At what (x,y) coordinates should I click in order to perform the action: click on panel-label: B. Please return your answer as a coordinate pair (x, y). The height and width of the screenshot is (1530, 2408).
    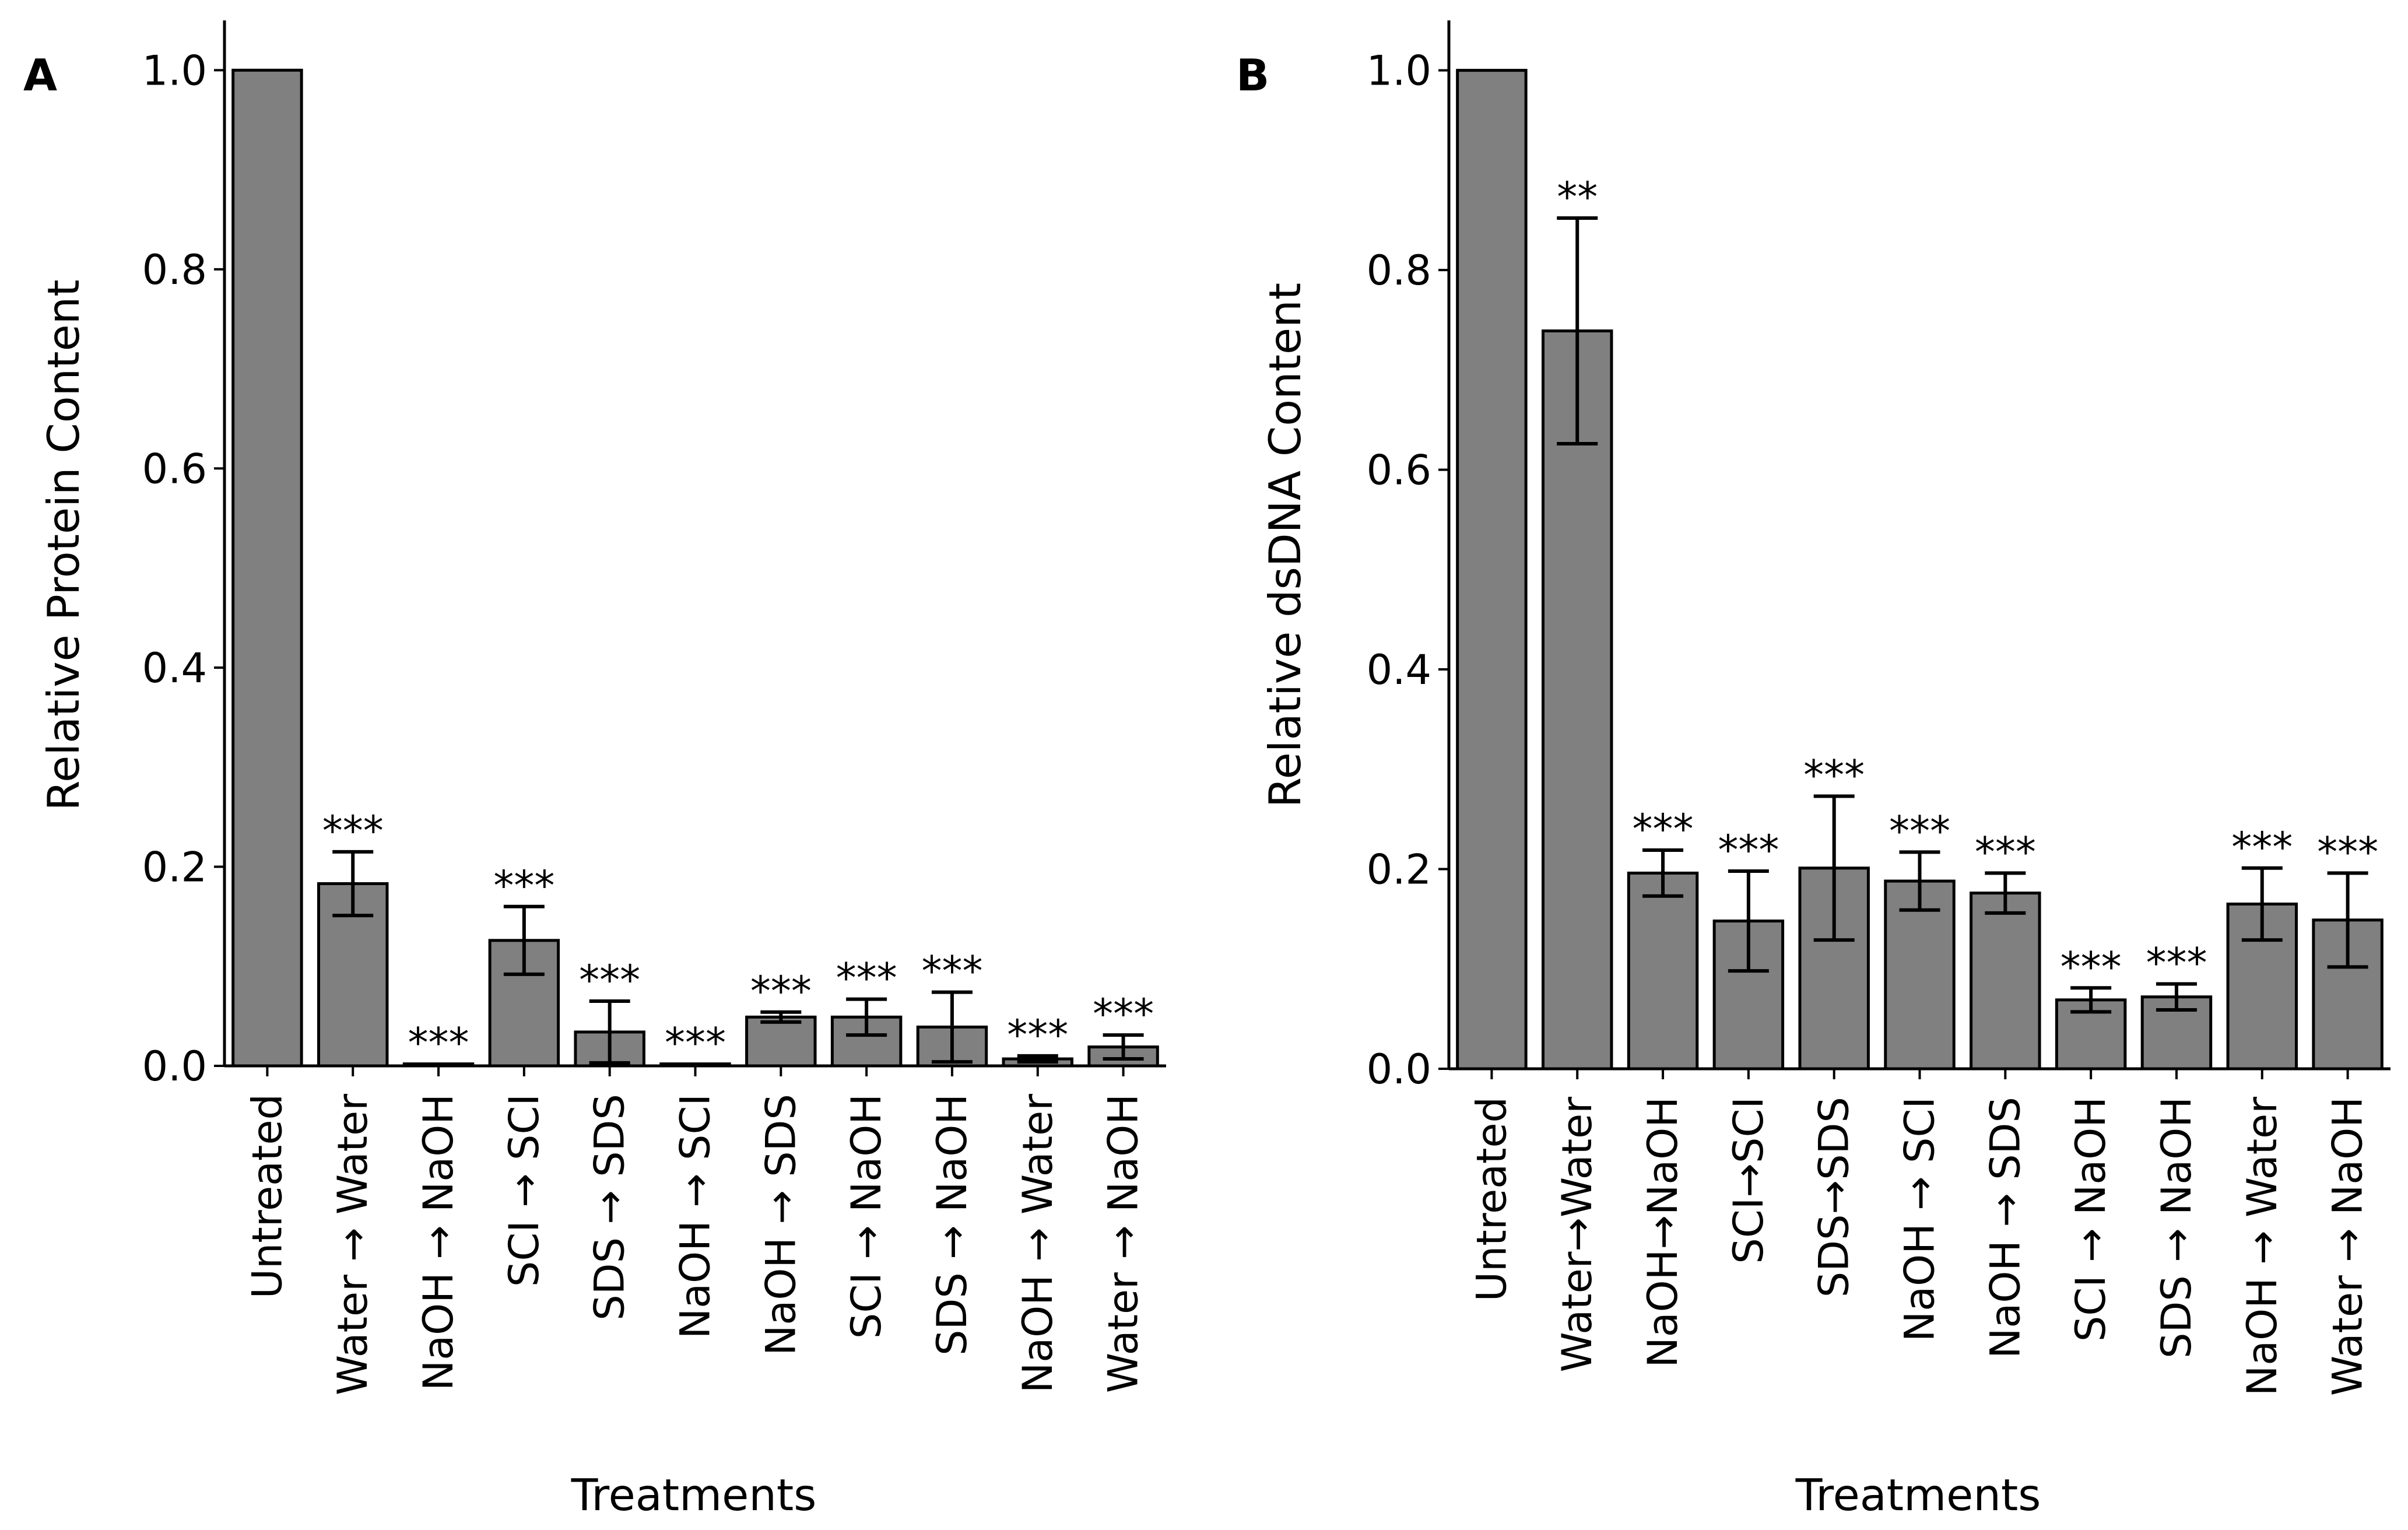
    Looking at the image, I should click on (1252, 75).